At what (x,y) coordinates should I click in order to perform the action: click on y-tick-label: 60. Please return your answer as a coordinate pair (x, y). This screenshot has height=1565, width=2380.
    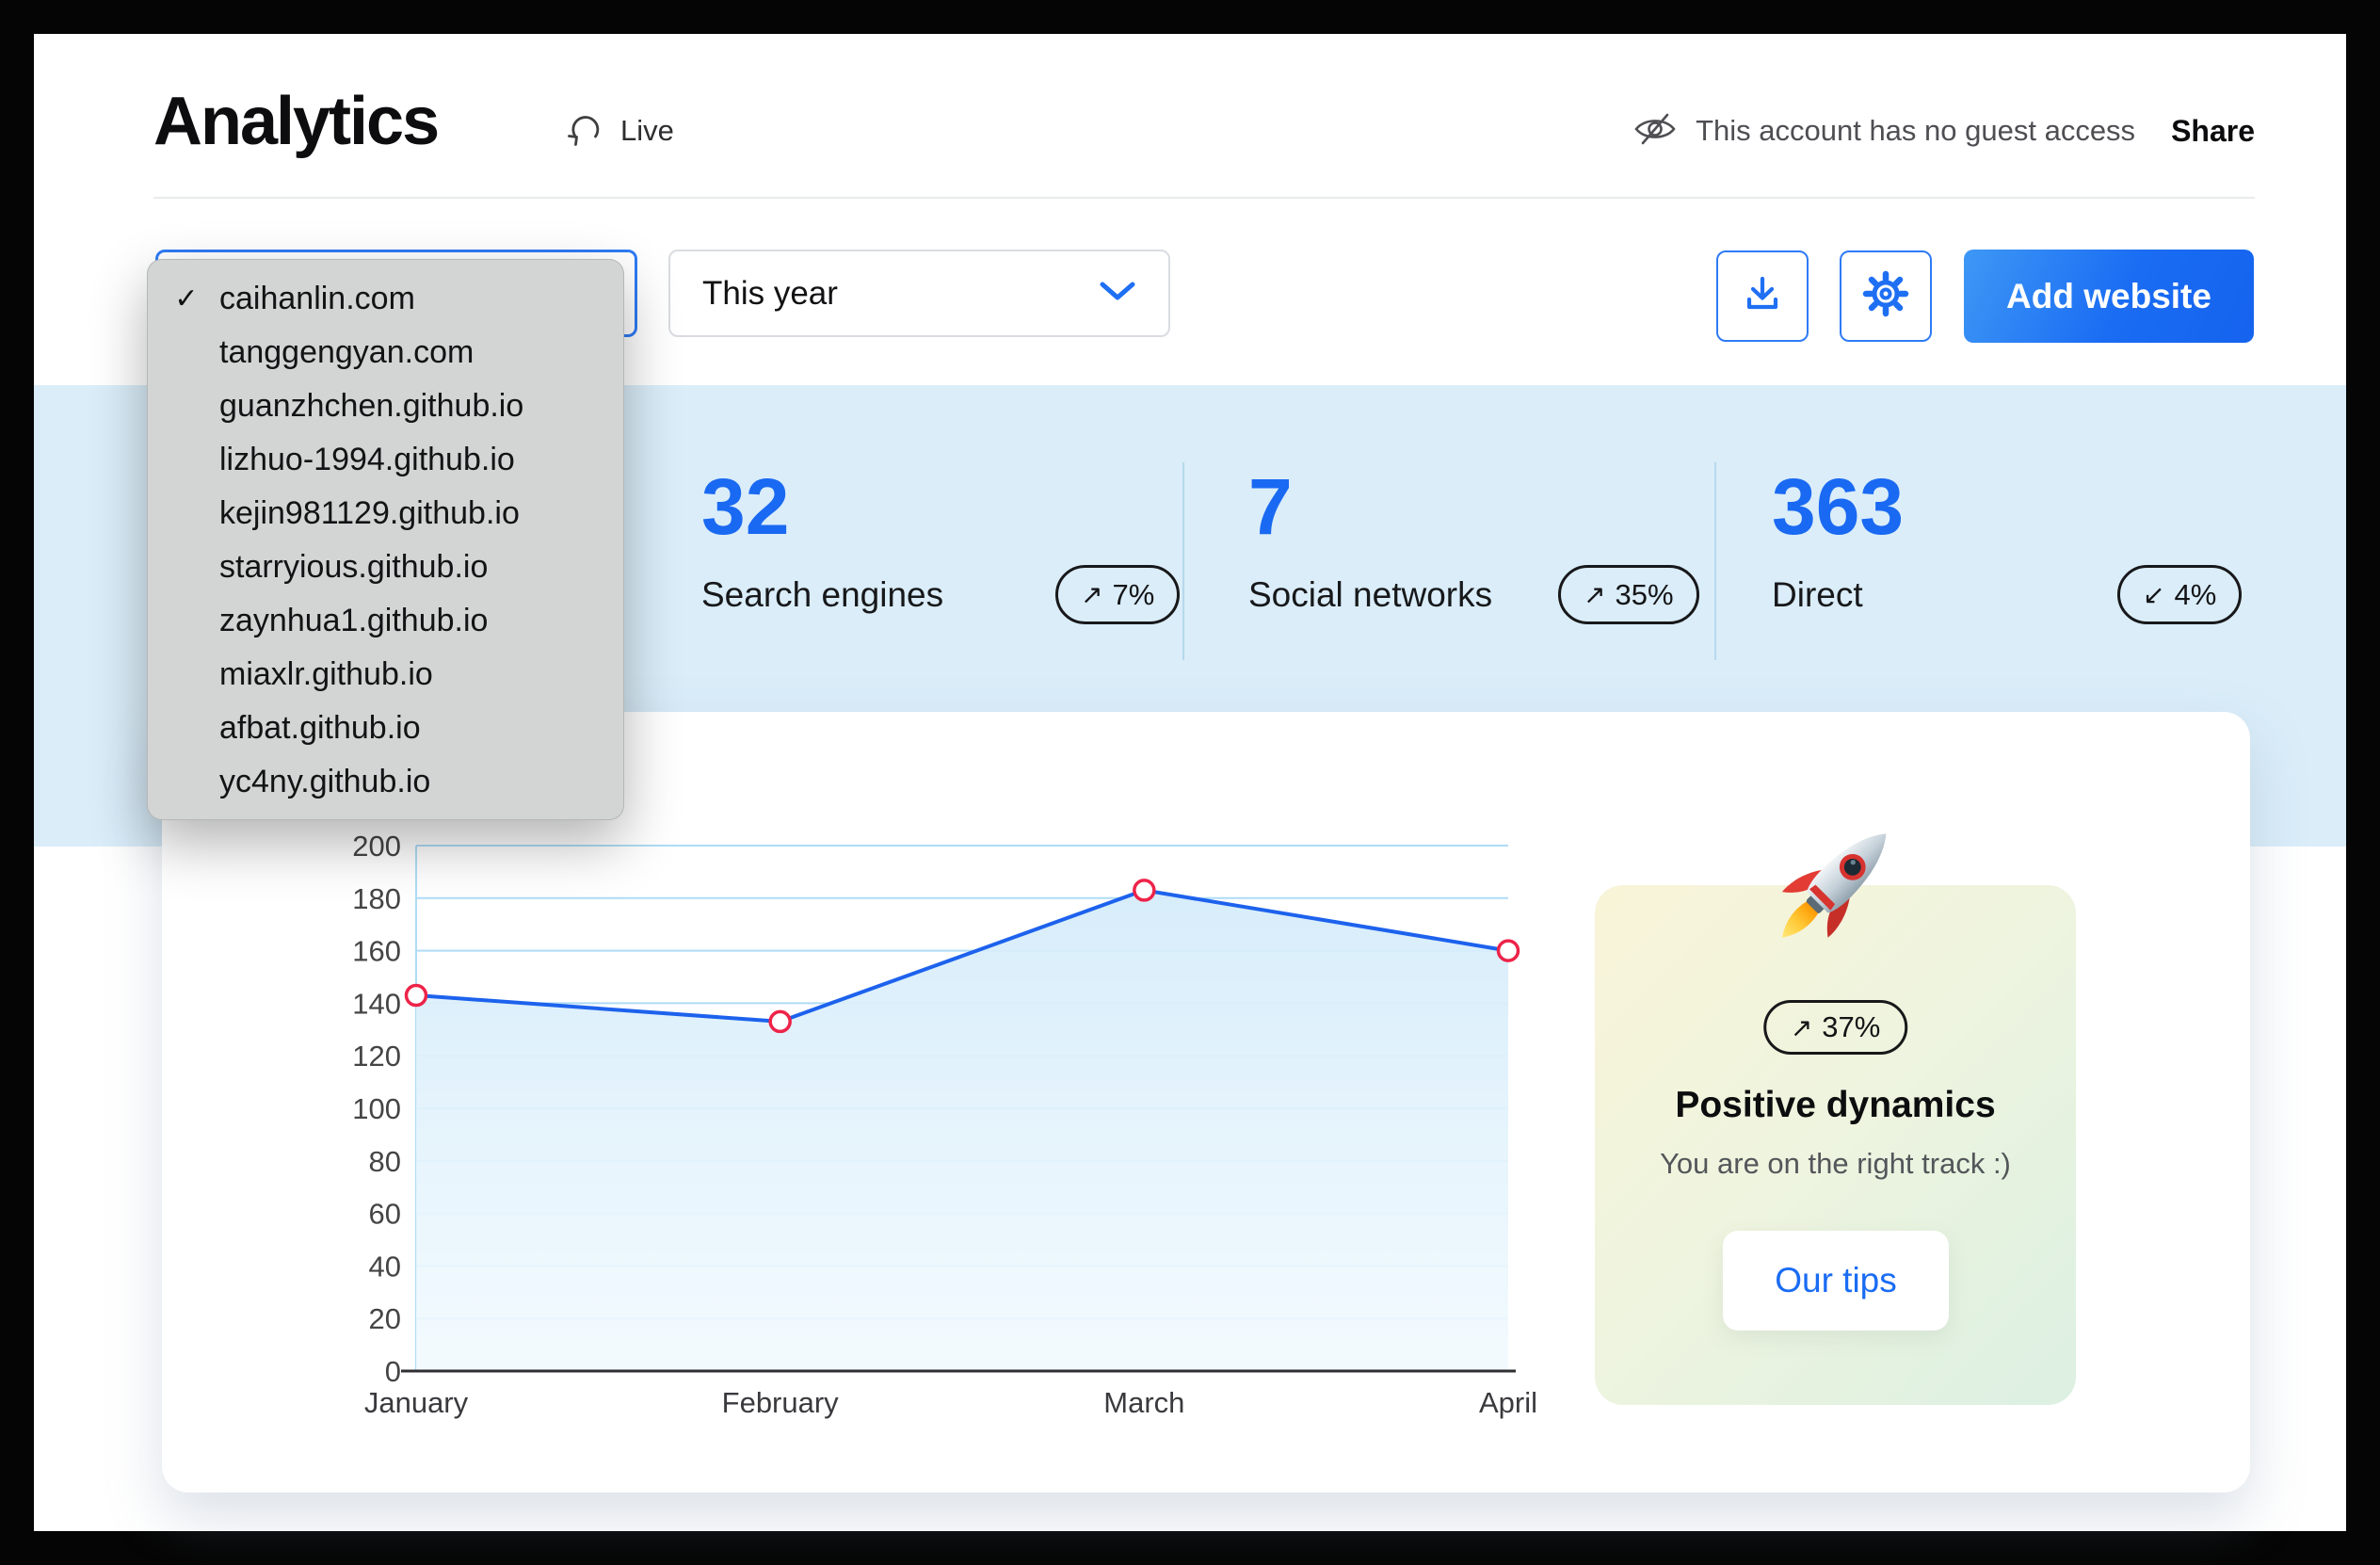
    Looking at the image, I should click on (385, 1214).